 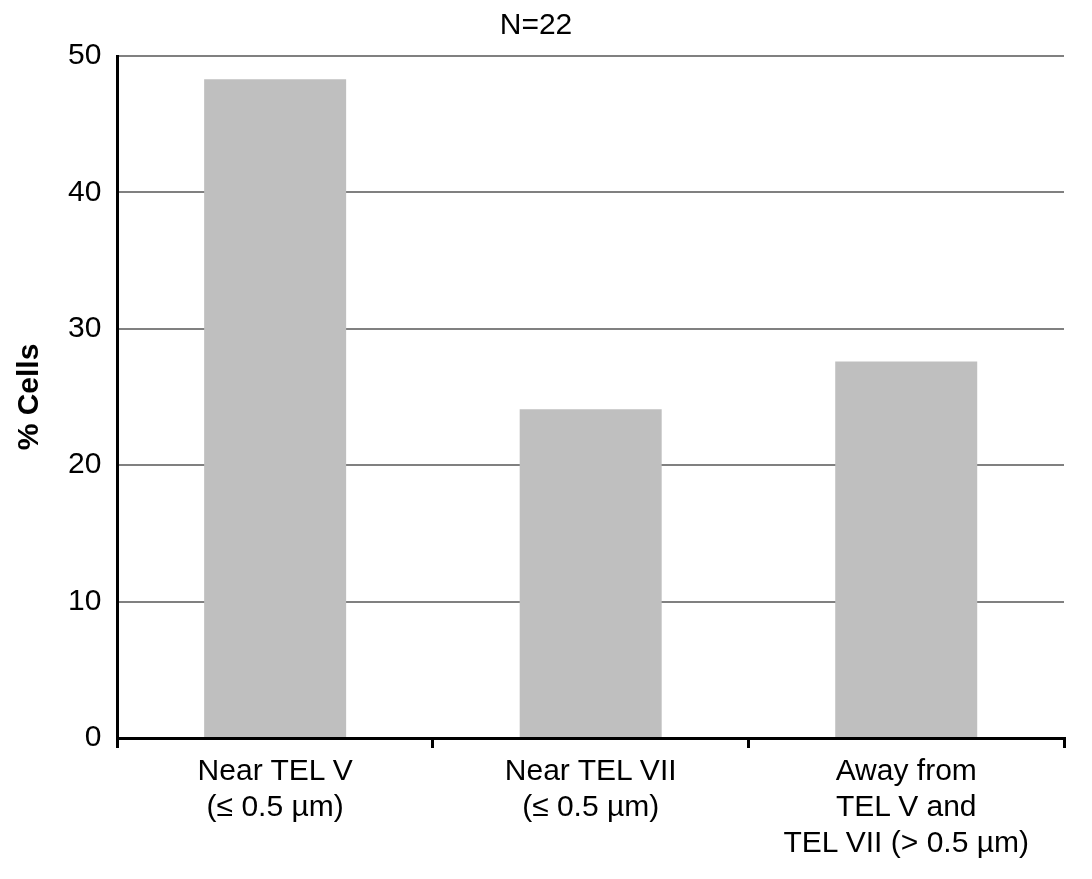 What do you see at coordinates (84, 54) in the screenshot?
I see `y-tick-label: 50` at bounding box center [84, 54].